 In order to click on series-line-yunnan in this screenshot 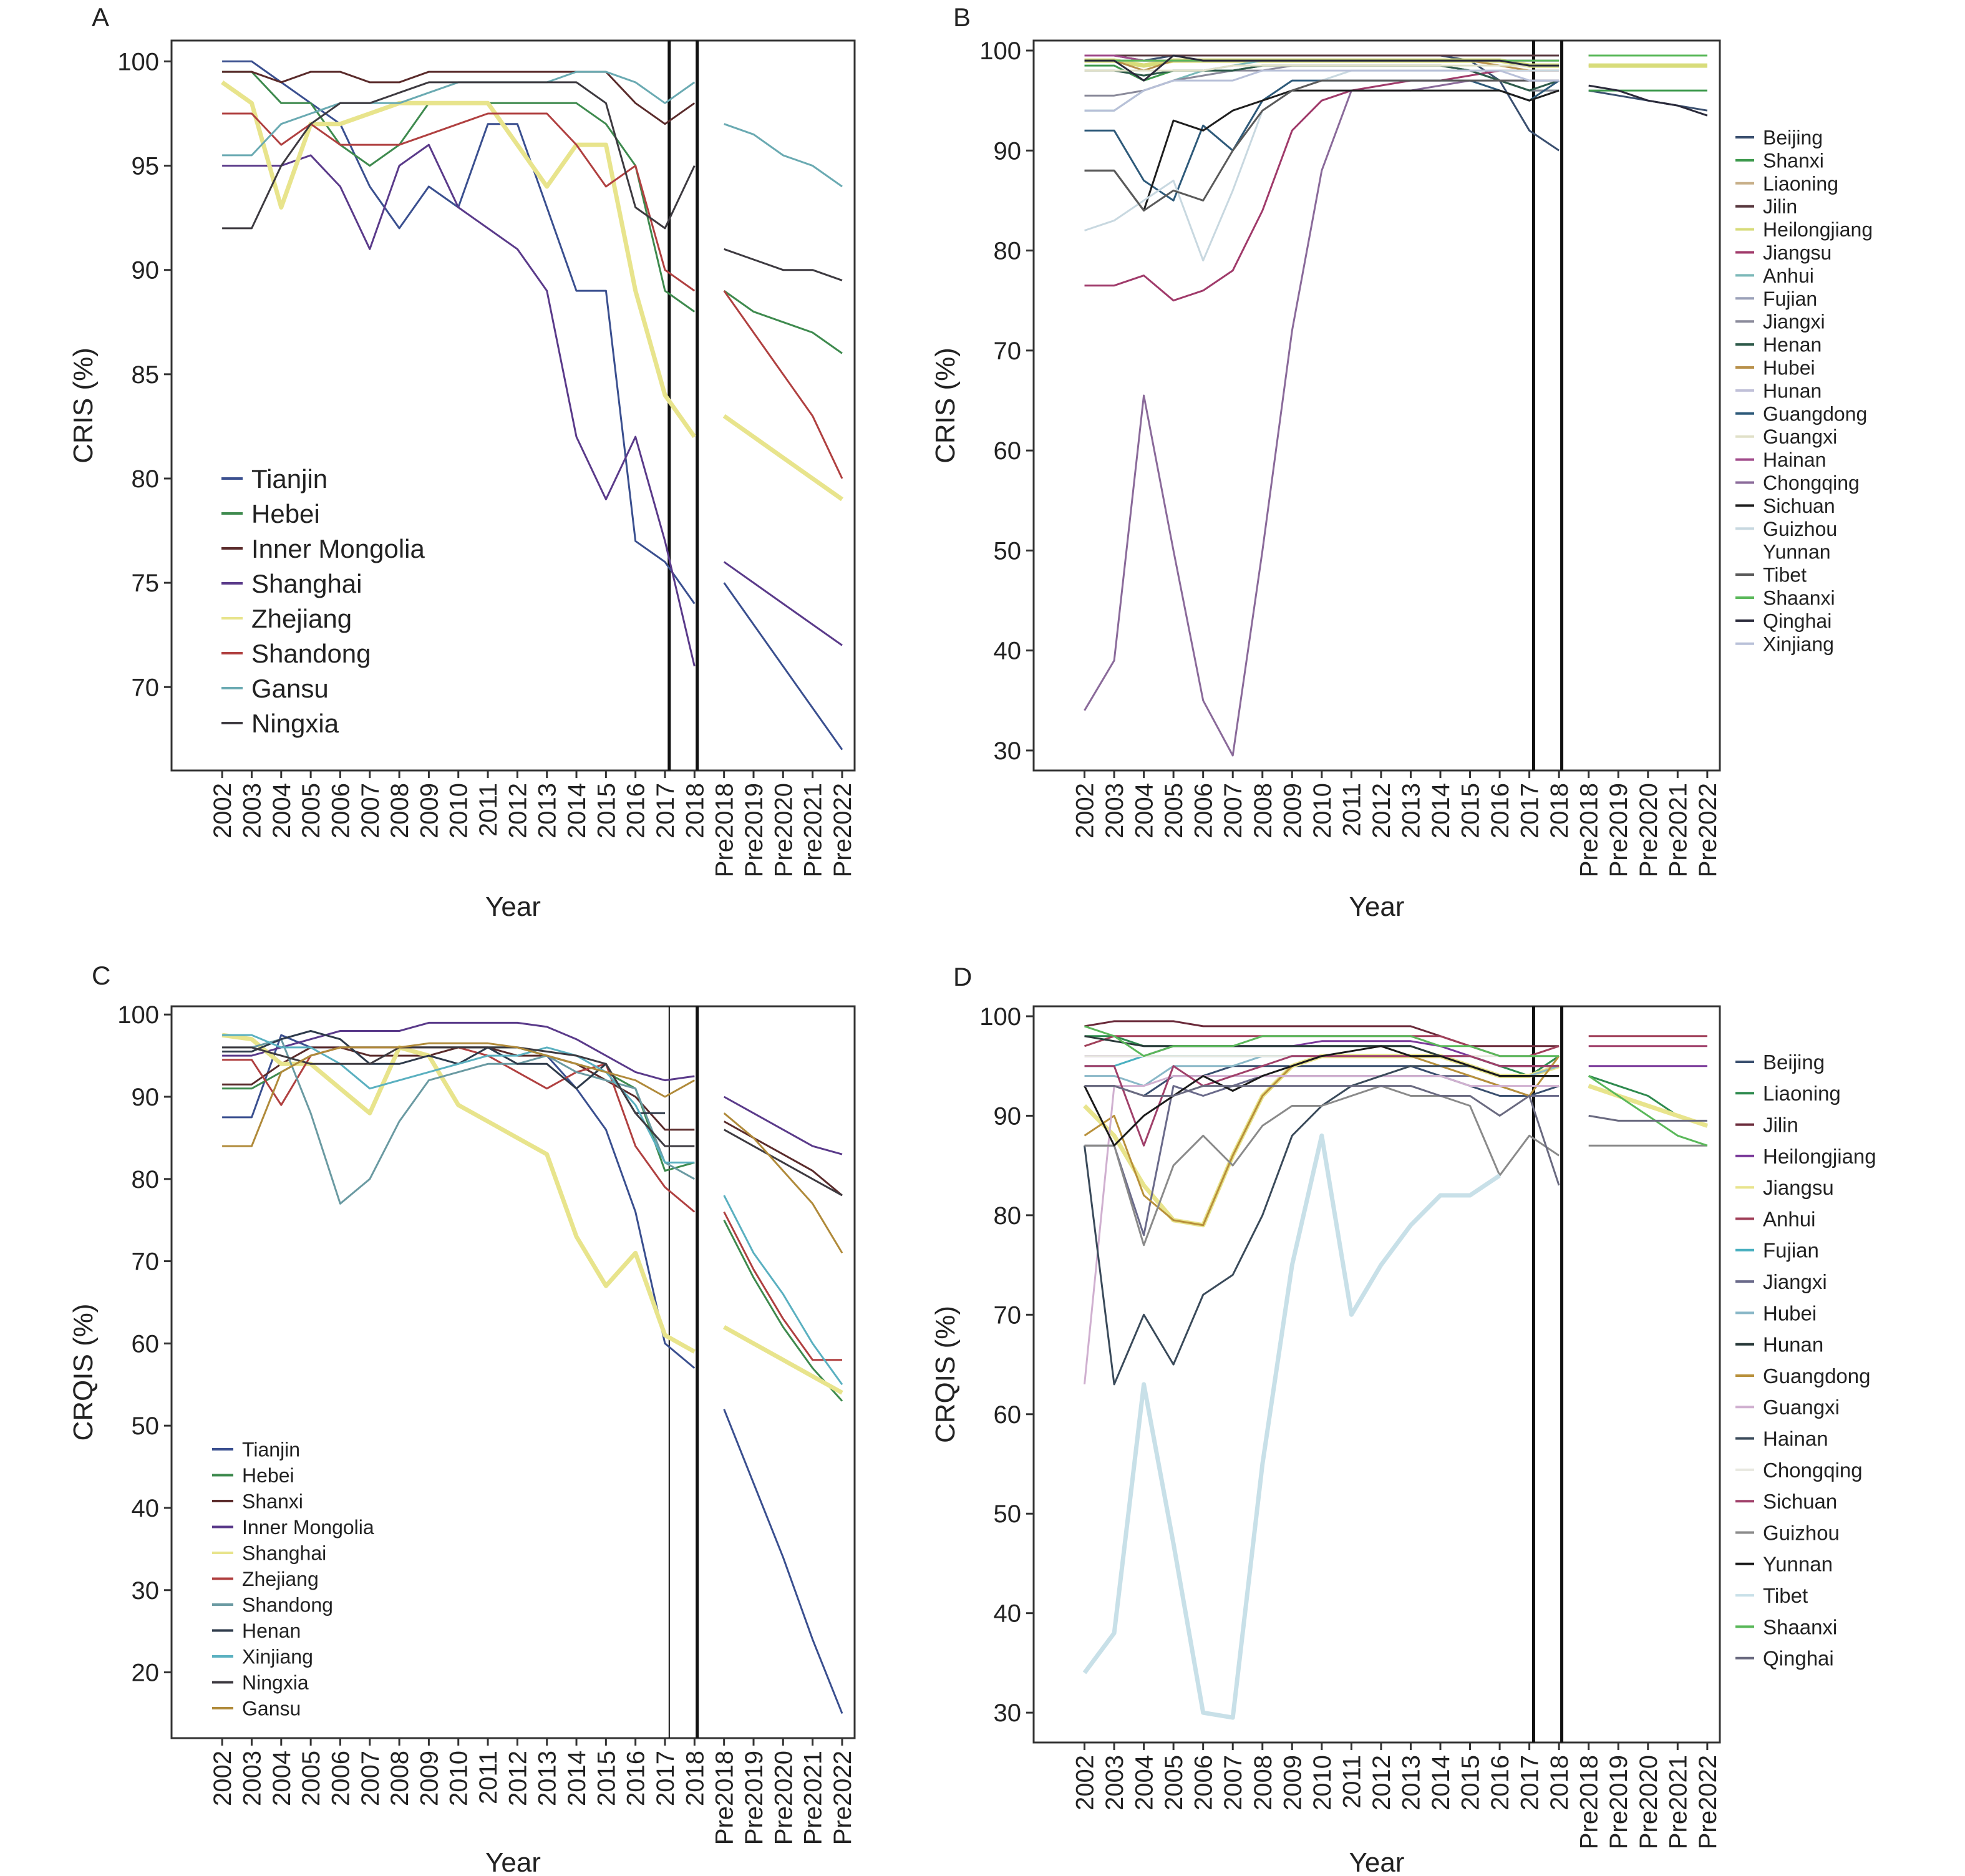, I will do `click(1322, 1096)`.